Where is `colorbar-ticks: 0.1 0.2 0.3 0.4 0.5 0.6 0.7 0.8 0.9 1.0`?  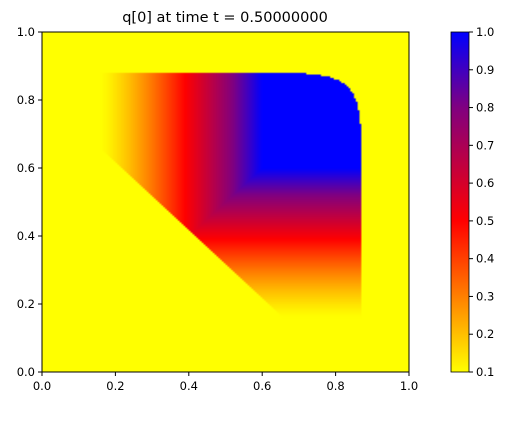 colorbar-ticks: 0.1 0.2 0.3 0.4 0.5 0.6 0.7 0.8 0.9 1.0 is located at coordinates (481, 202).